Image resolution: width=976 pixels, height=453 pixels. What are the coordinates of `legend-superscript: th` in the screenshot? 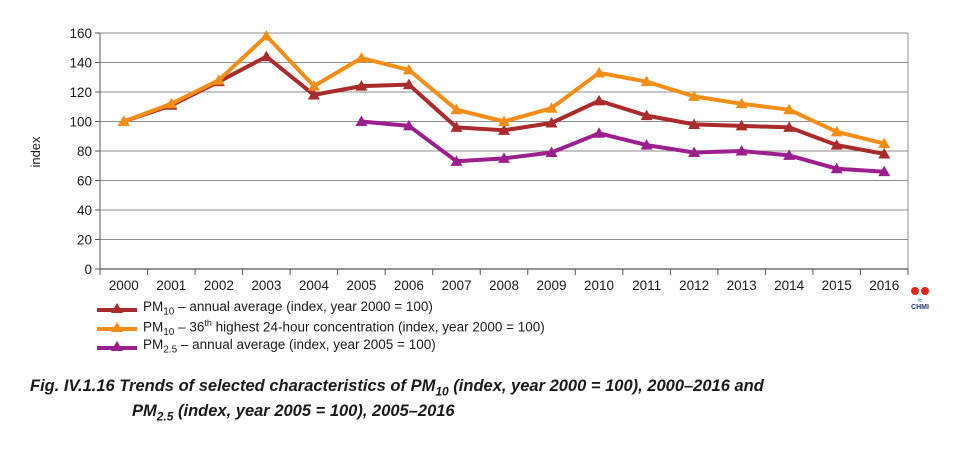 It's located at (208, 323).